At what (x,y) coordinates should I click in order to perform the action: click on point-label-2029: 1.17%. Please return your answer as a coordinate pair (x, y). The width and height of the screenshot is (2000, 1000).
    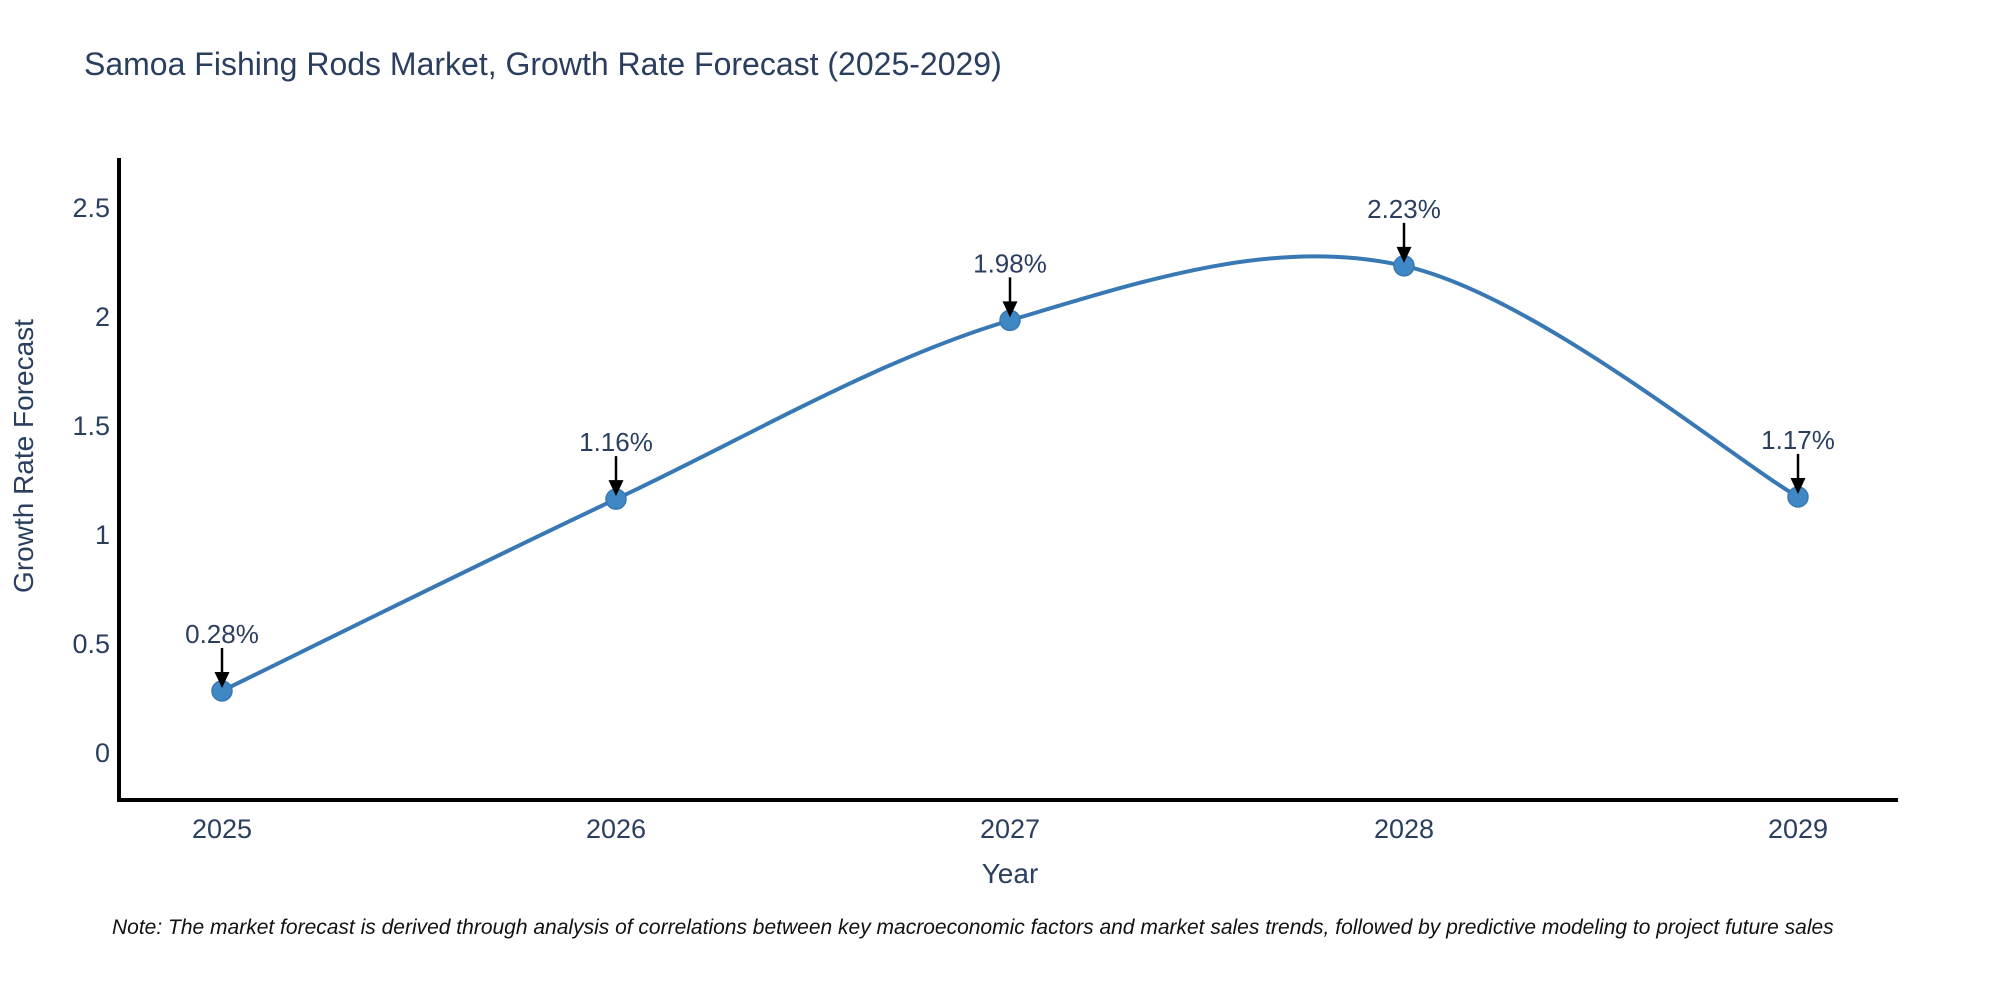
    Looking at the image, I should click on (1798, 440).